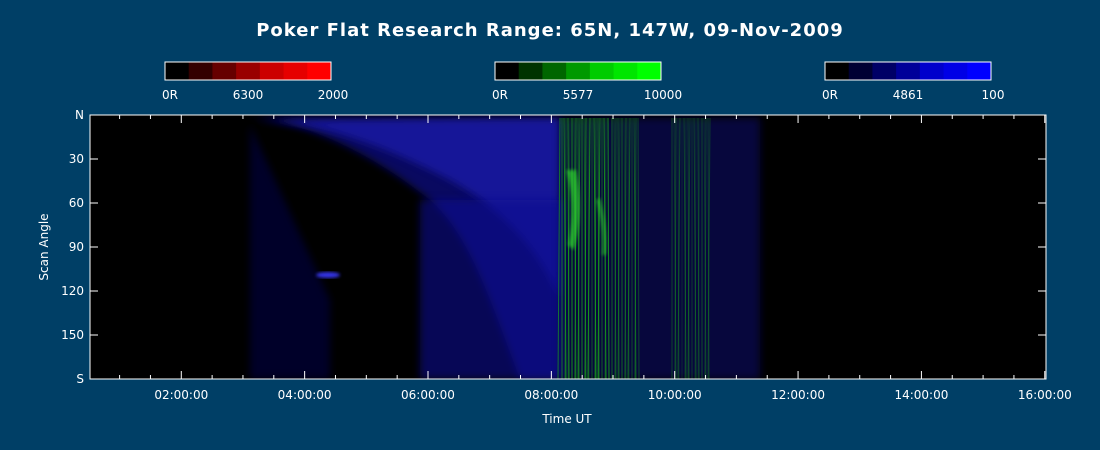  Describe the element at coordinates (492, 289) in the screenshot. I see `blue-emission-lower` at that location.